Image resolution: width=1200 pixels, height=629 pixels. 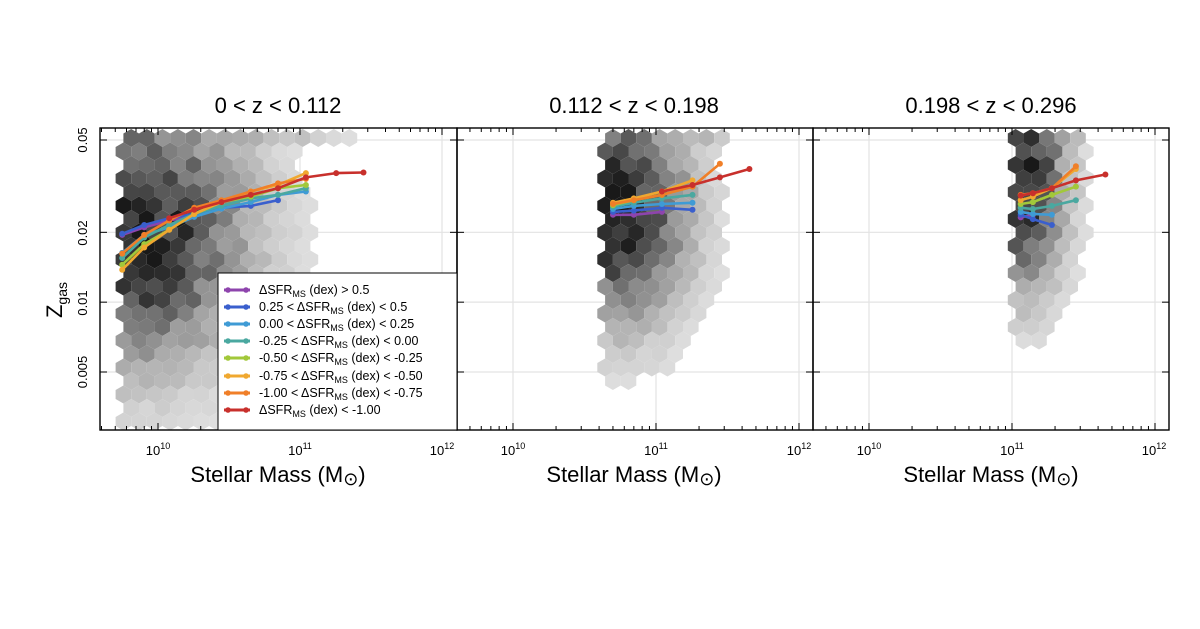 What do you see at coordinates (82, 372) in the screenshot?
I see `ytick-label-0.005: 0.005` at bounding box center [82, 372].